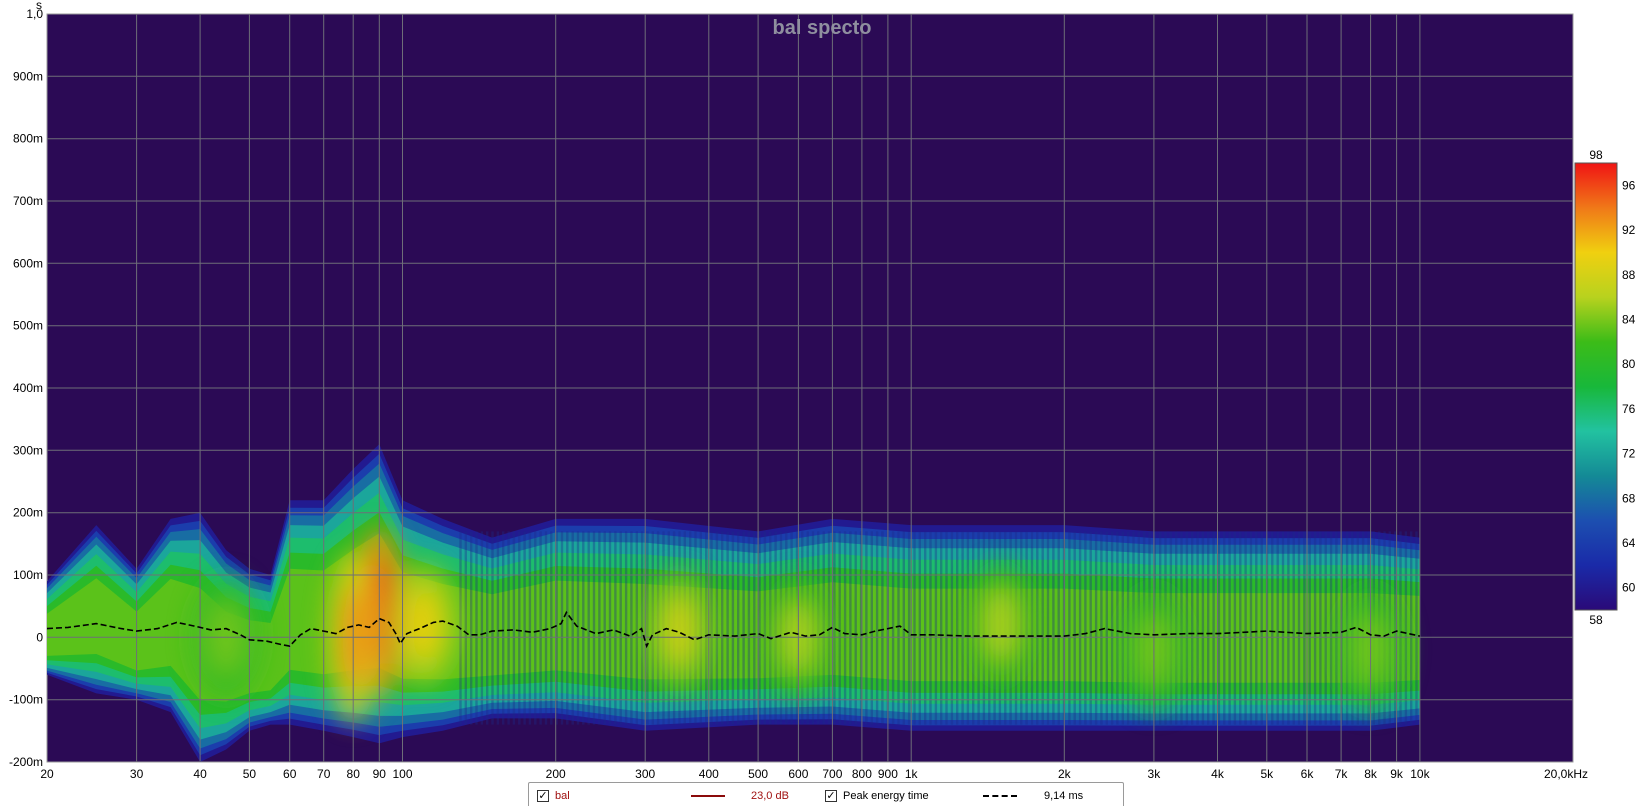 This screenshot has width=1649, height=806. What do you see at coordinates (26, 700) in the screenshot?
I see `y-tick-label: -100m` at bounding box center [26, 700].